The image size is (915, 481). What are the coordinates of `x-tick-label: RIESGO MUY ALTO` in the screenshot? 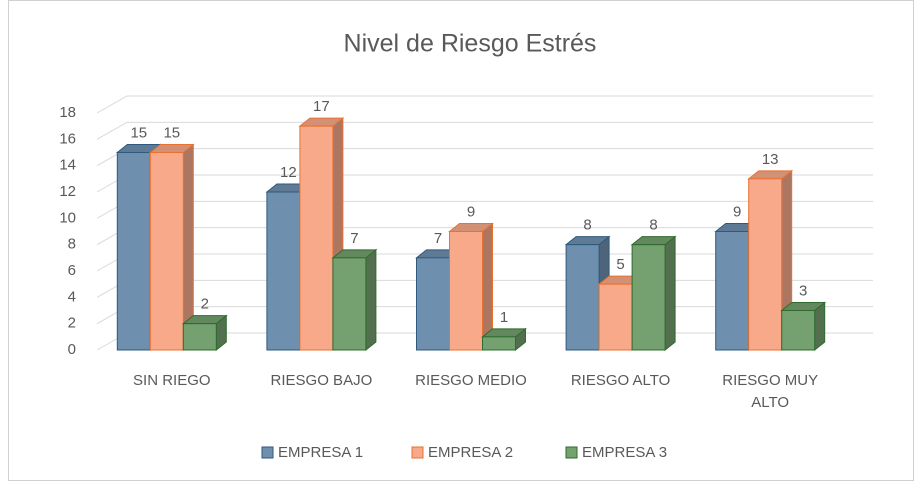 It's located at (770, 391).